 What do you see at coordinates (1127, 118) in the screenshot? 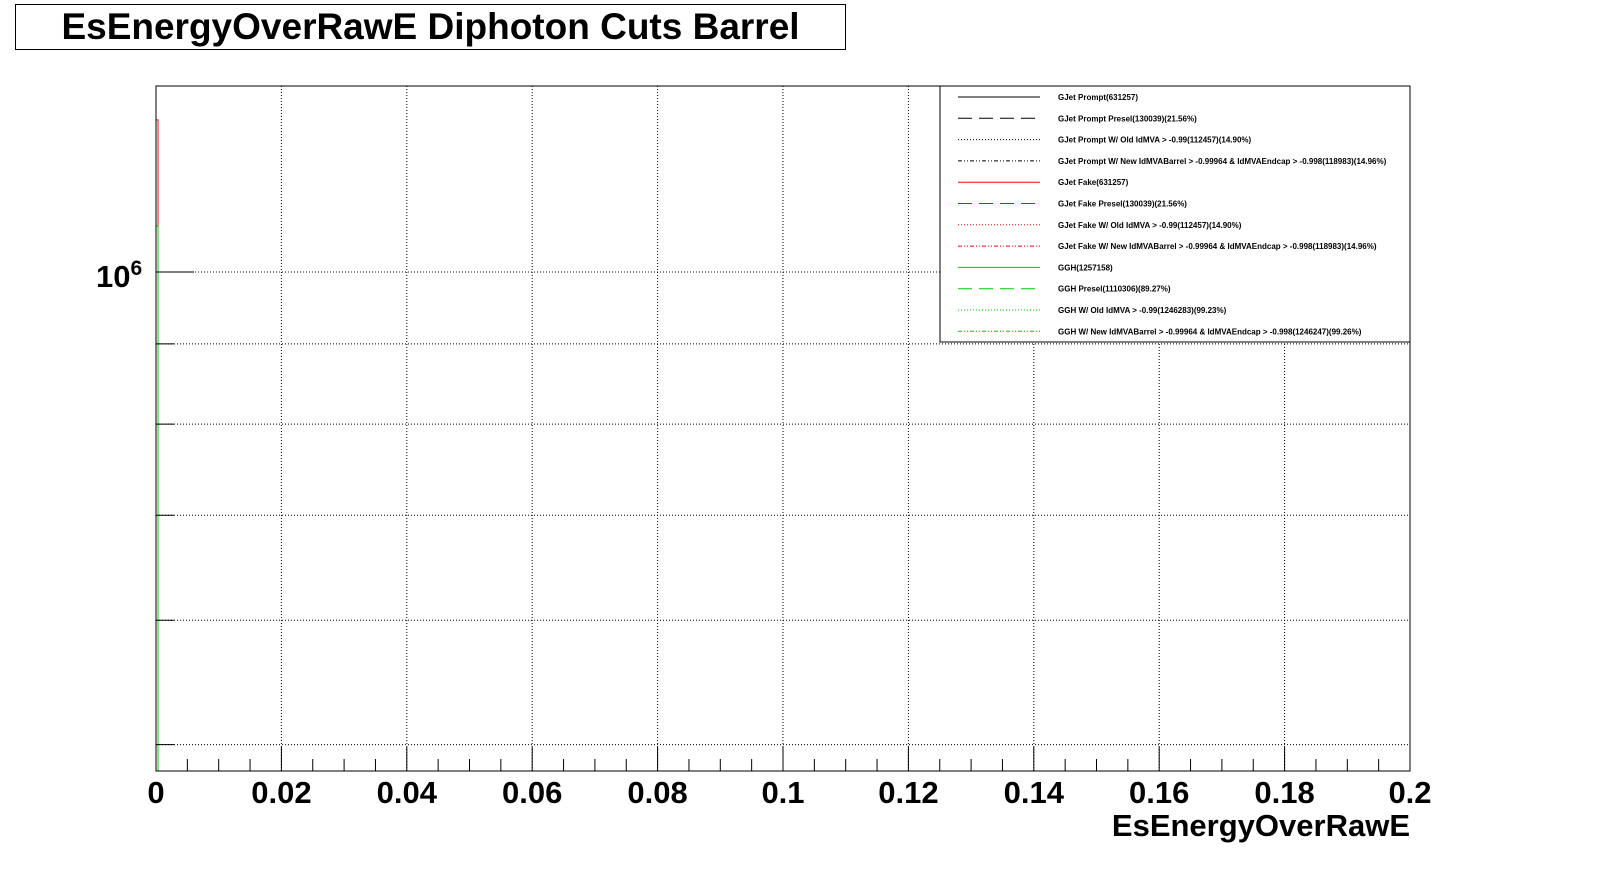
I see `legend-entry: GJet Prompt Presel(130039)(21.56%)` at bounding box center [1127, 118].